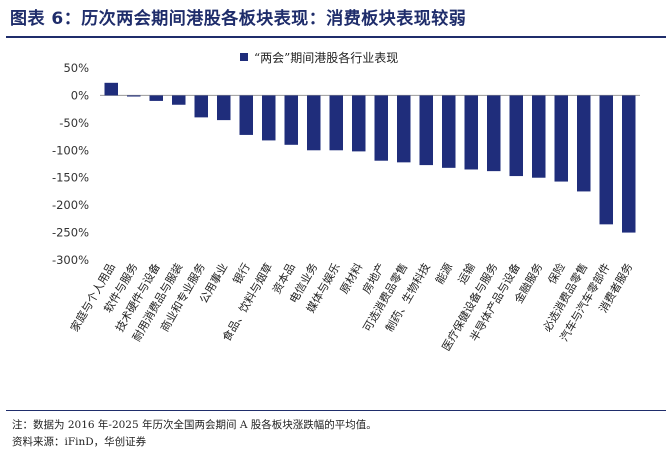 The width and height of the screenshot is (672, 449). Describe the element at coordinates (70, 178) in the screenshot. I see `y-tick-label: -150%` at that location.